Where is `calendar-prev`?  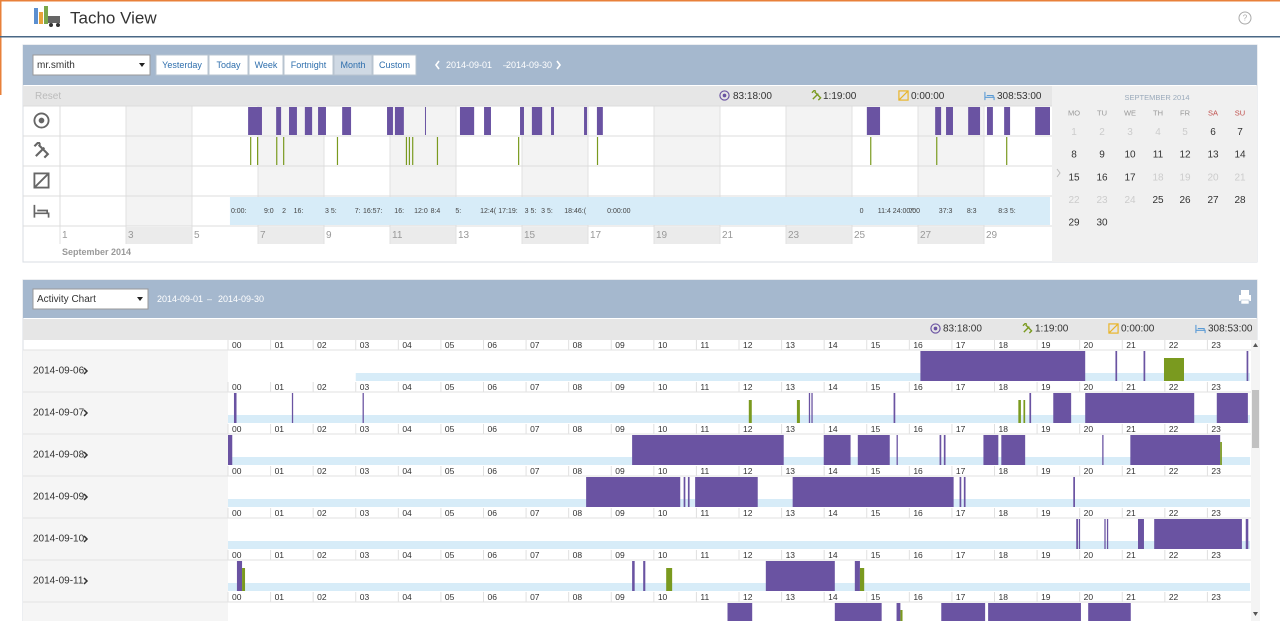
calendar-prev is located at coordinates (1058, 173).